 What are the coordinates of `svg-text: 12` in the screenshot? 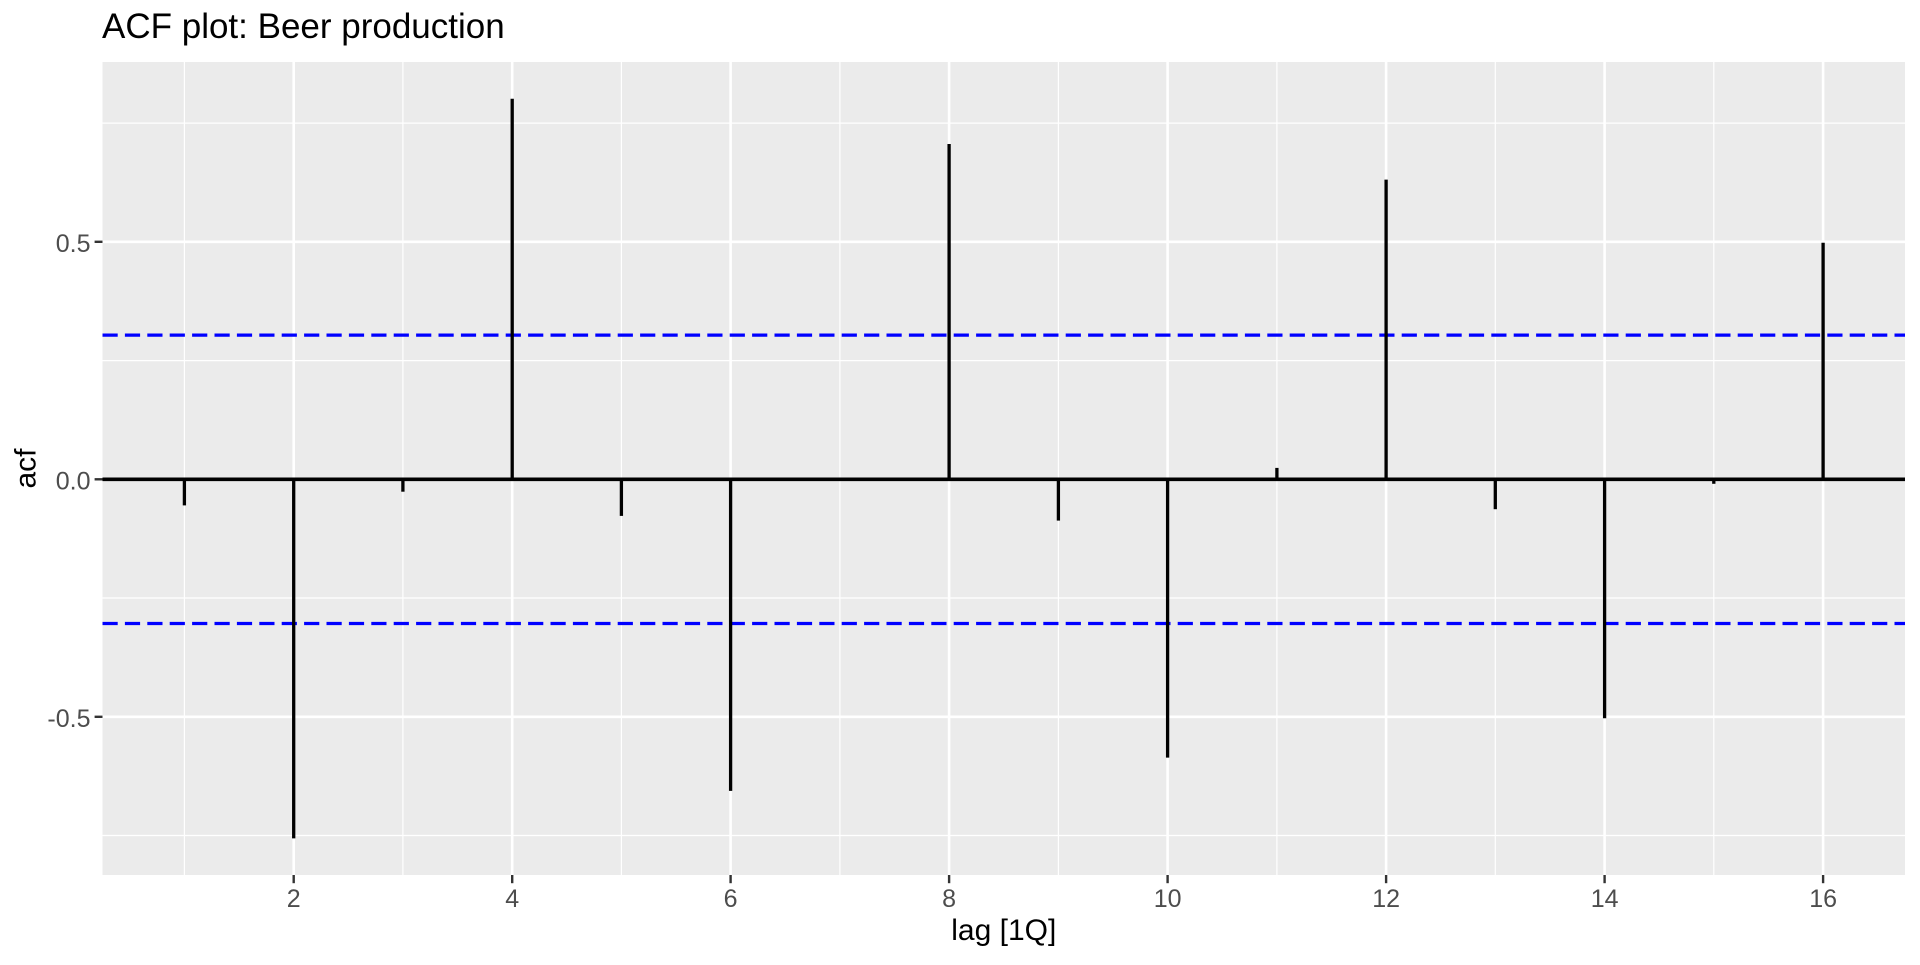 It's located at (1386, 899).